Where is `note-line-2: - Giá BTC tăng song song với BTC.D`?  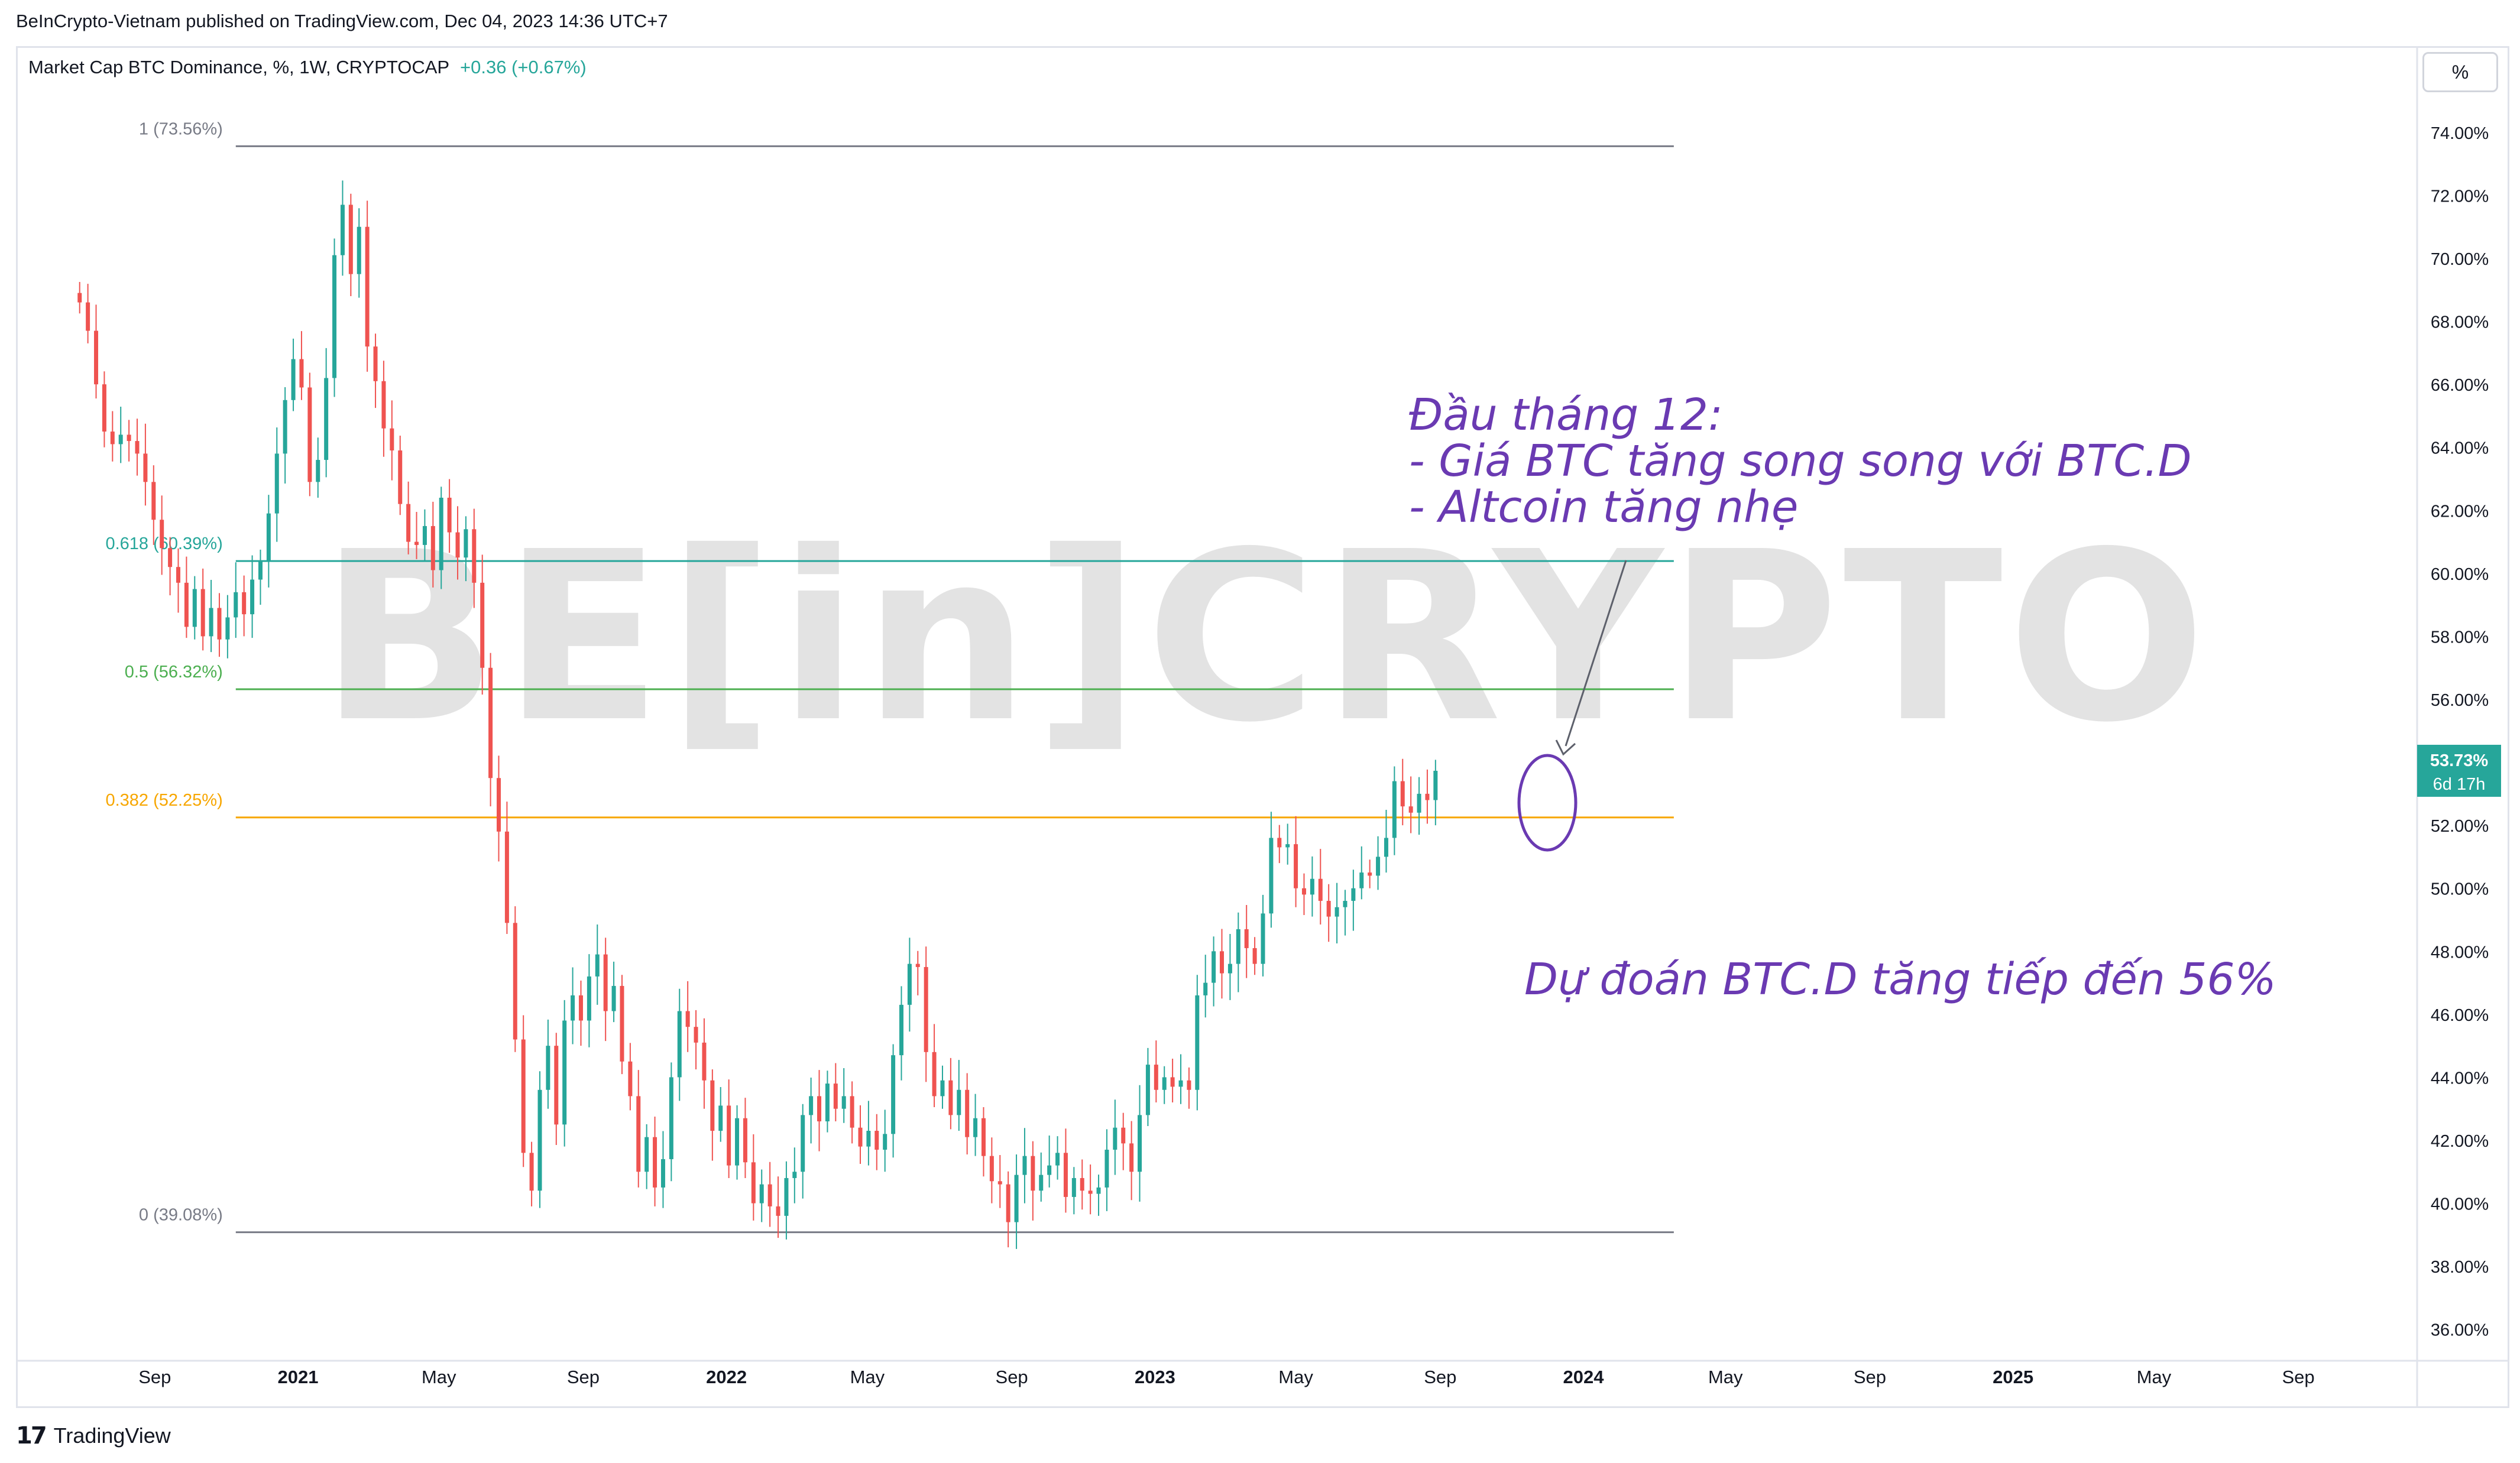
note-line-2: - Giá BTC tăng song song với BTC.D is located at coordinates (1800, 461).